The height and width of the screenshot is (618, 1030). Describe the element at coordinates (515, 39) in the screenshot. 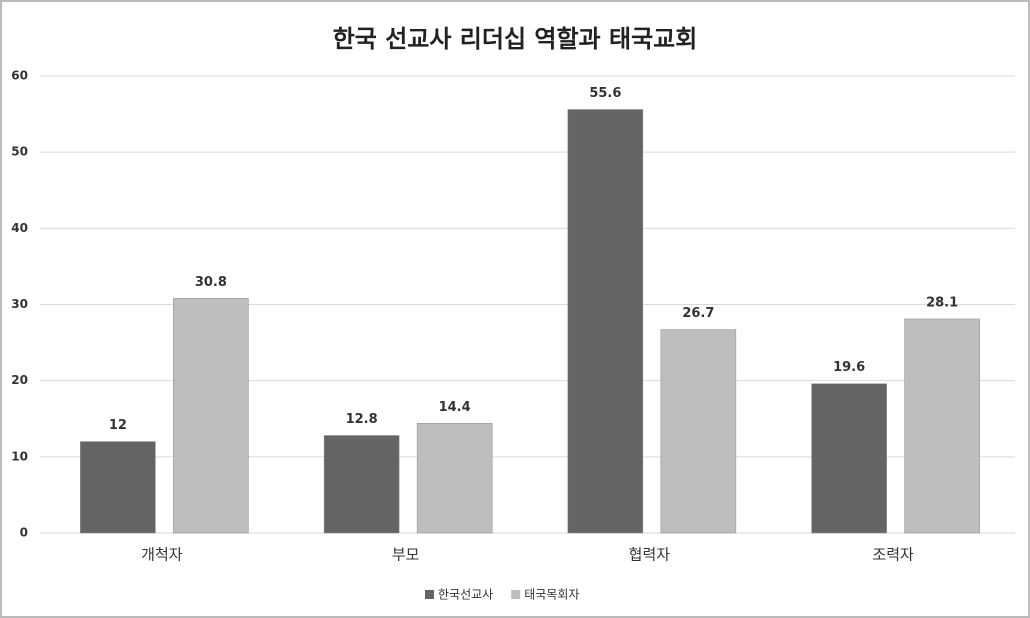

I see `chart-title: 한국 선교사 리더십 역할과 태국교회` at that location.